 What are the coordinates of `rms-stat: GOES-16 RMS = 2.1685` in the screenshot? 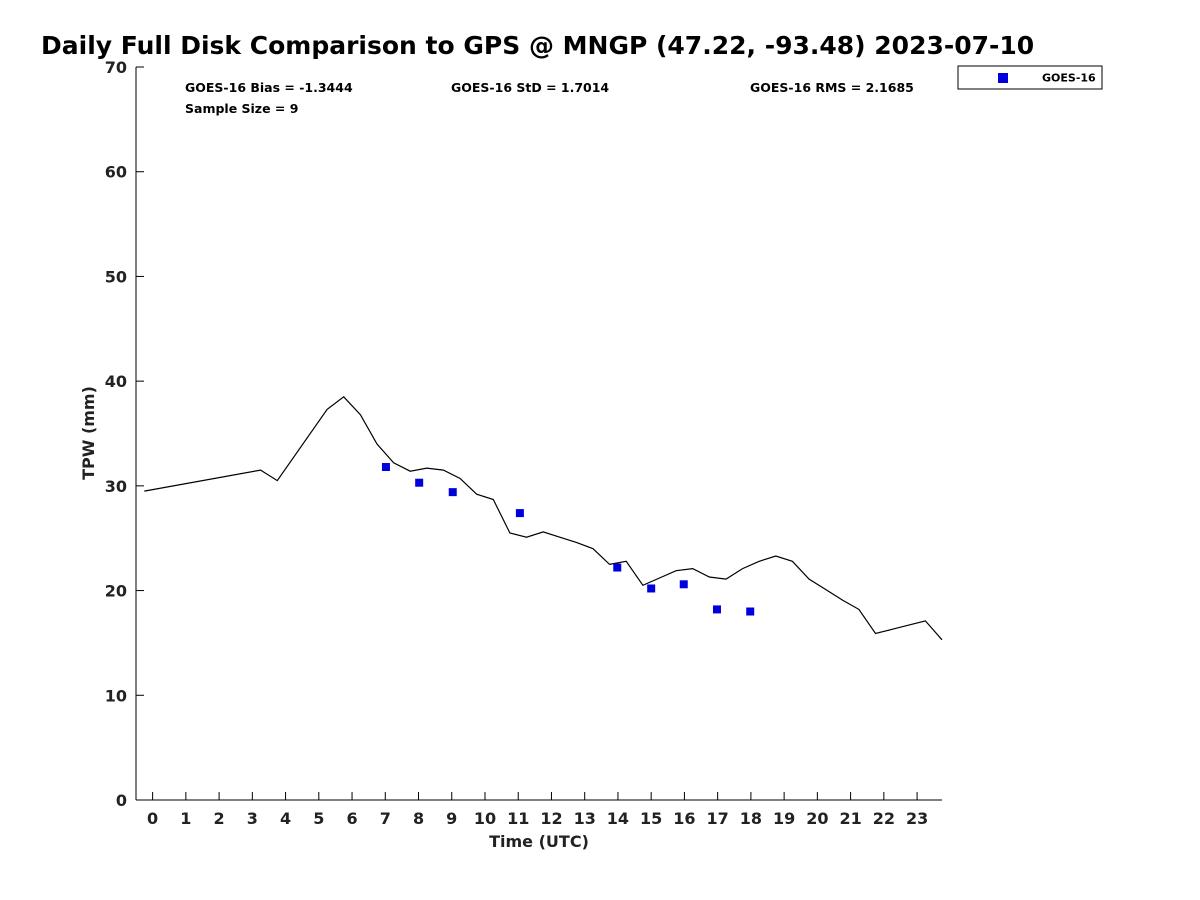 It's located at (832, 87).